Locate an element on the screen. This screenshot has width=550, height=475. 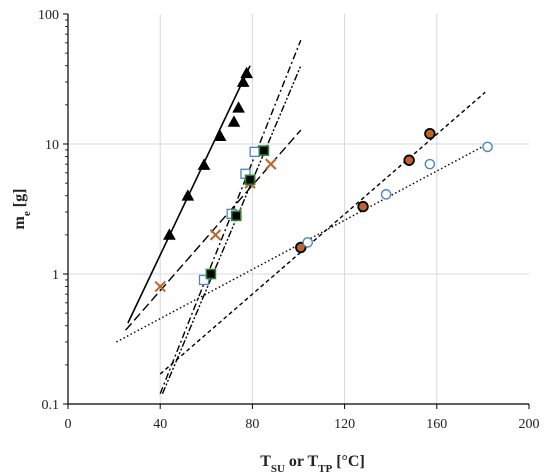
x-tick-label: 120 is located at coordinates (344, 424).